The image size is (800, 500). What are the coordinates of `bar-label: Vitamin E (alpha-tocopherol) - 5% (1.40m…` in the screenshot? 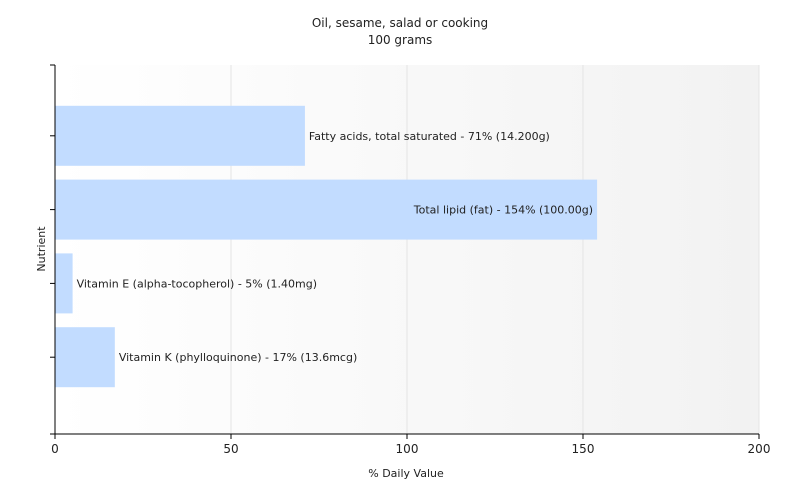 It's located at (197, 283).